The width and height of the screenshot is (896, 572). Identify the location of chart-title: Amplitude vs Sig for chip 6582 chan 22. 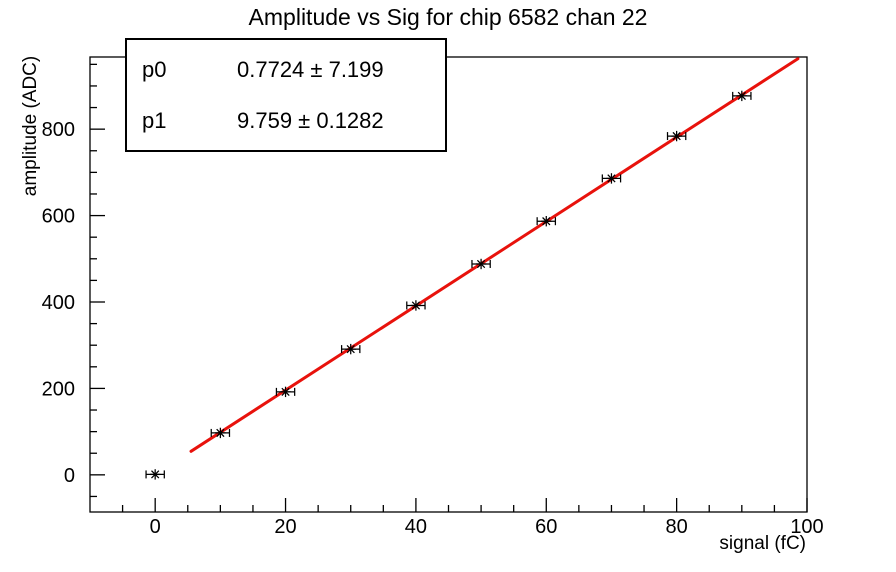
(448, 17).